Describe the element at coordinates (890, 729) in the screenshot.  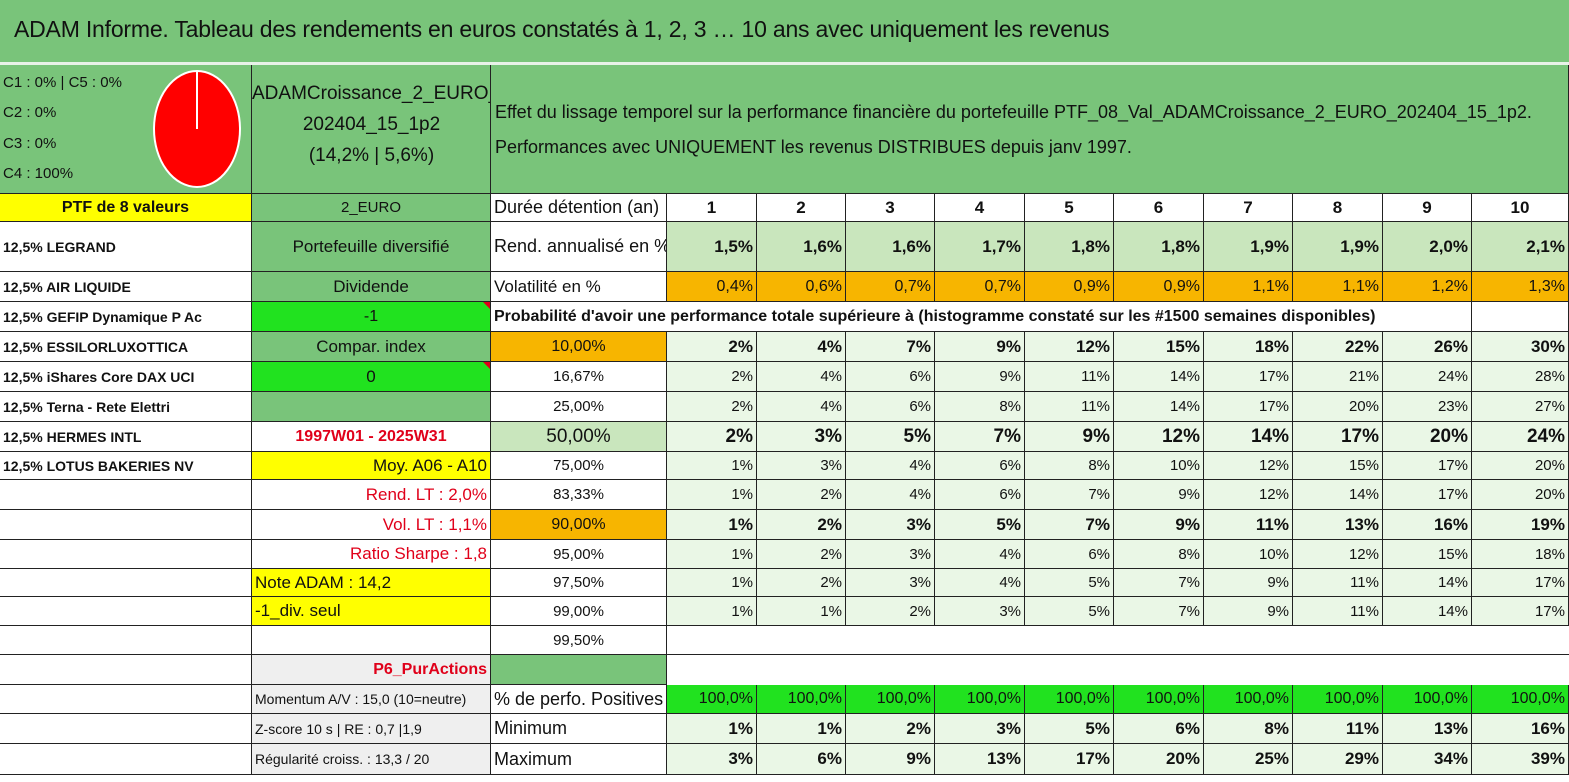
I see `minimum-value: 2%` at that location.